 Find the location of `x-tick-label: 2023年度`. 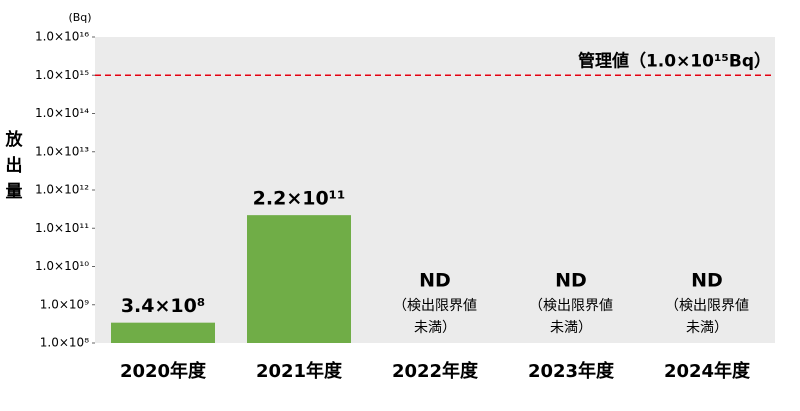

x-tick-label: 2023年度 is located at coordinates (571, 371).